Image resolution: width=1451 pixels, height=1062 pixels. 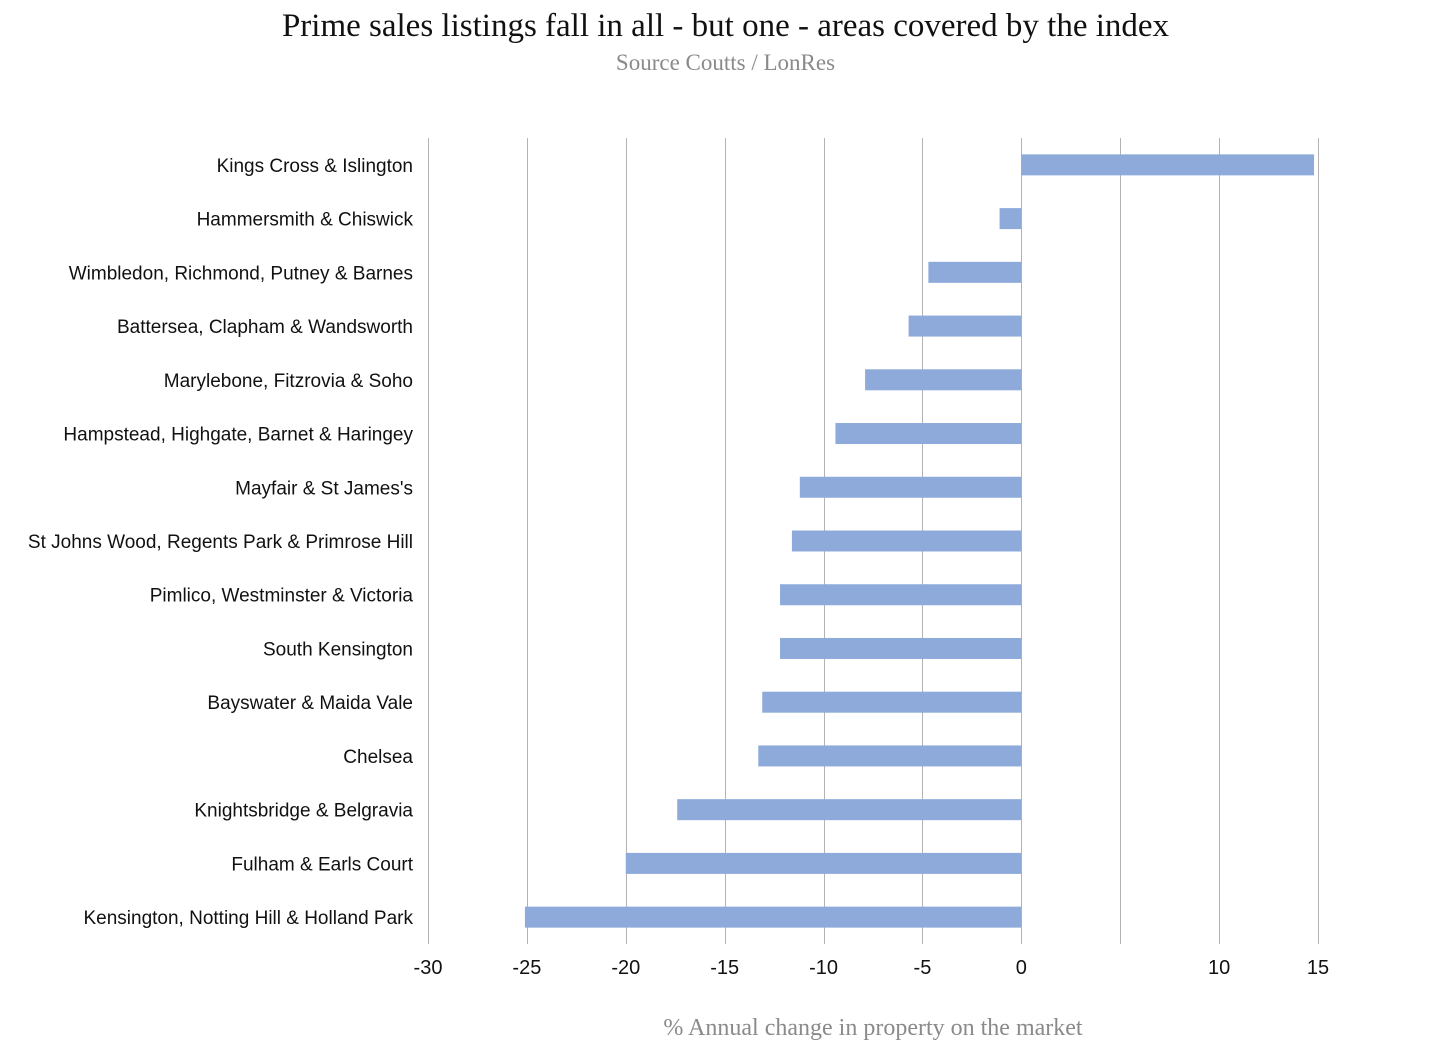 I want to click on category-label: South Kensington, so click(x=338, y=649).